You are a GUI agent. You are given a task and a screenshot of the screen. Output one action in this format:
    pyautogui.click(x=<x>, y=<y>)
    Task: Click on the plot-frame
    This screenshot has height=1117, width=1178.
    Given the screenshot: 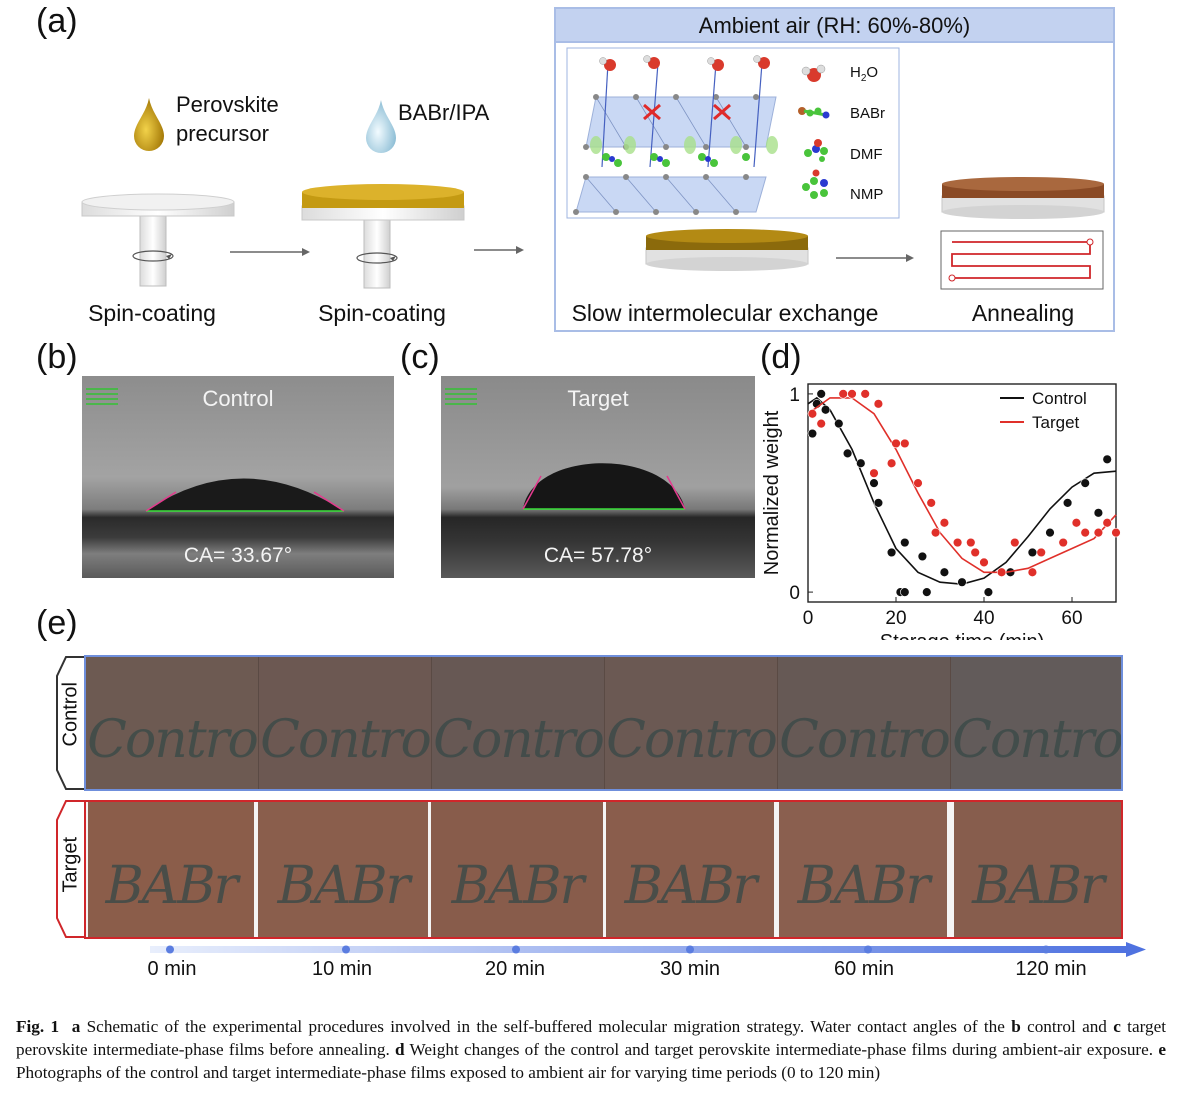 What is the action you would take?
    pyautogui.click(x=962, y=493)
    